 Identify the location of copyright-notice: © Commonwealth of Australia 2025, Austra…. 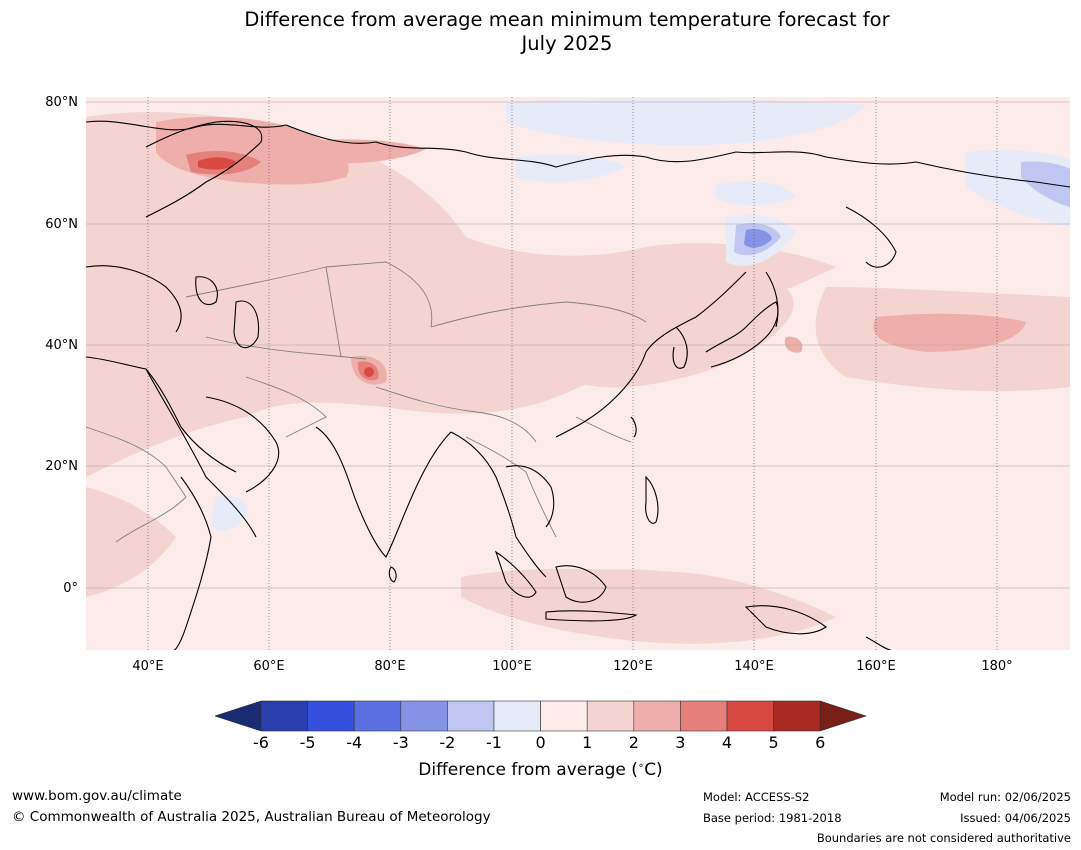
(251, 817).